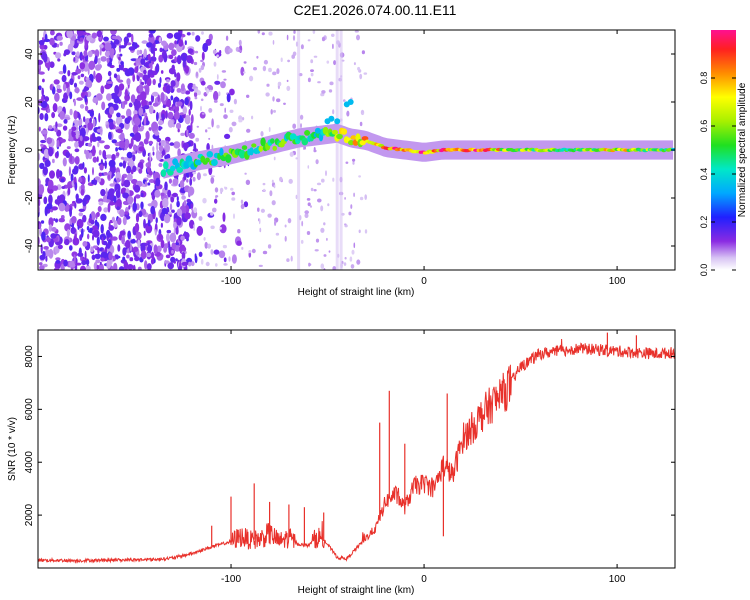  Describe the element at coordinates (375, 10) in the screenshot. I see `chart-title: C2E1.2026.074.00.11.E11` at that location.